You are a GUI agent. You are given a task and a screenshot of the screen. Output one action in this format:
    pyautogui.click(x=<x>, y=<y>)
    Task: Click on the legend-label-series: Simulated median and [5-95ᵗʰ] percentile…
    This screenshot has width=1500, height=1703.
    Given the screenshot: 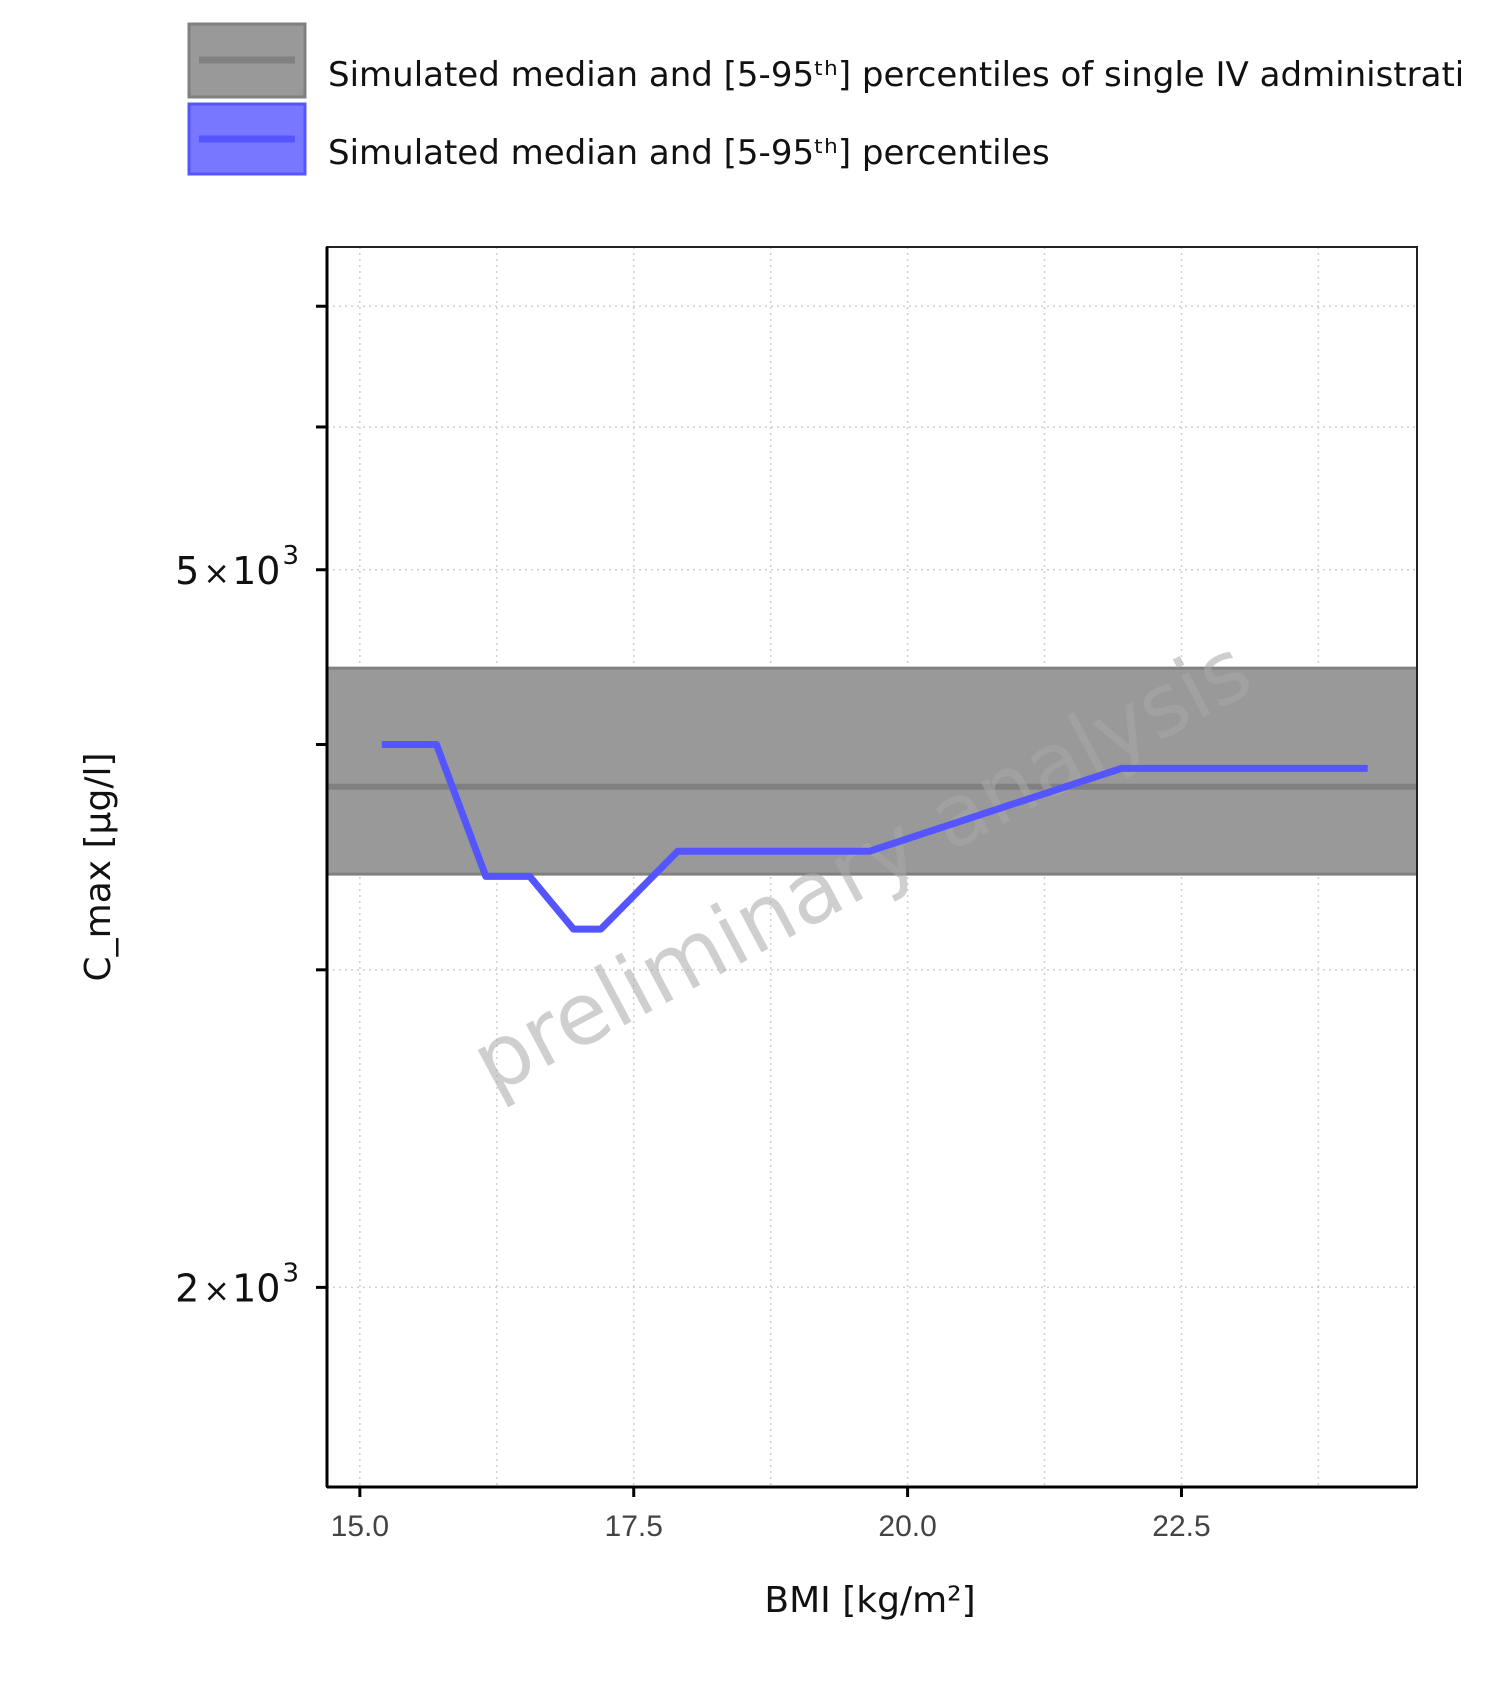 What is the action you would take?
    pyautogui.click(x=689, y=153)
    